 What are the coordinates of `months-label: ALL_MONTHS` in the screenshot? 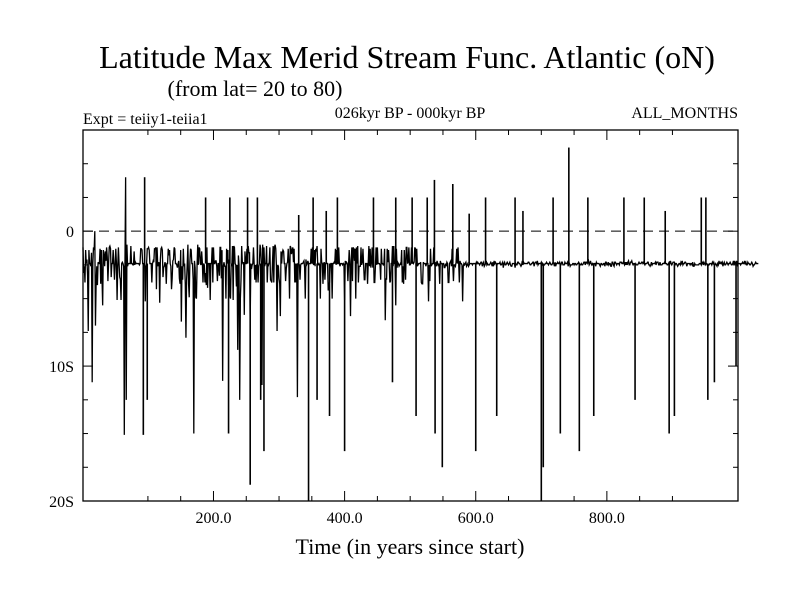 It's located at (684, 113).